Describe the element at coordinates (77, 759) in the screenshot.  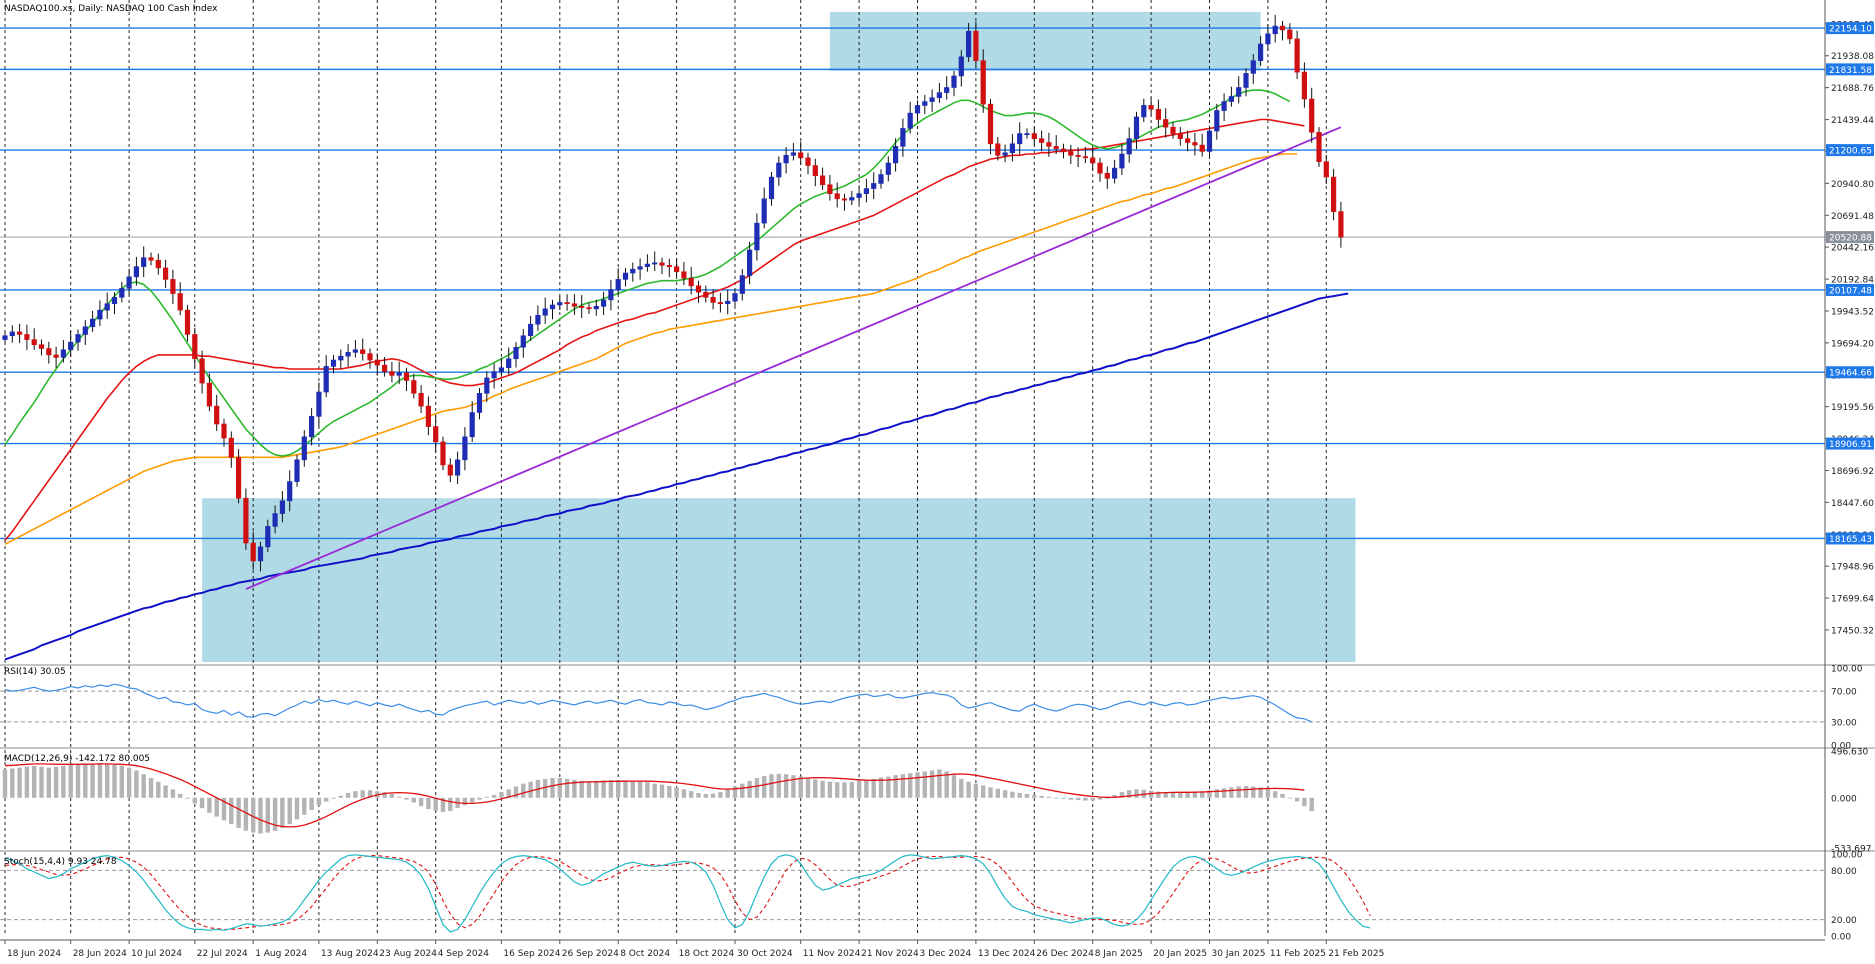
I see `macd-label: MACD(12,26,9) -142.172 80.005` at that location.